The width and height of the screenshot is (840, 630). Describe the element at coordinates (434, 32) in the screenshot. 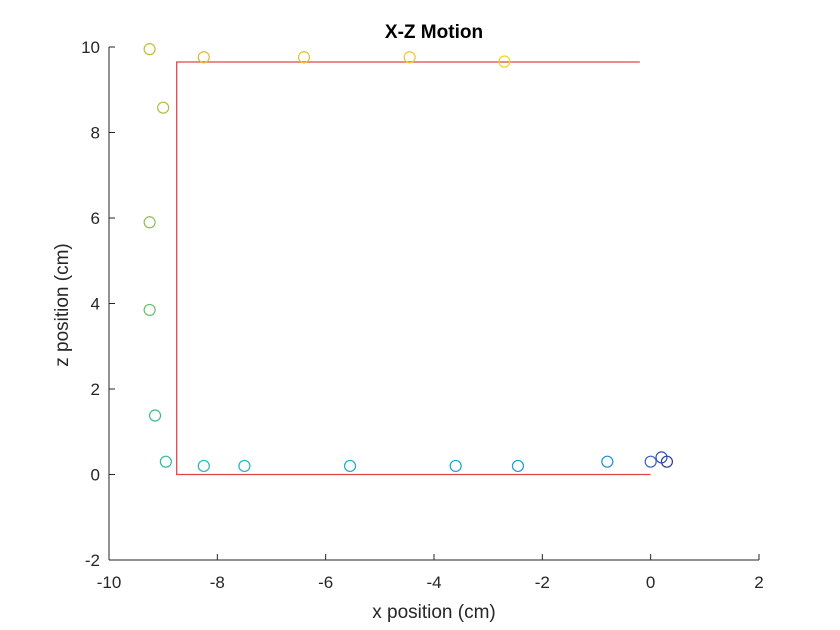

I see `chart-title: X-Z Motion` at that location.